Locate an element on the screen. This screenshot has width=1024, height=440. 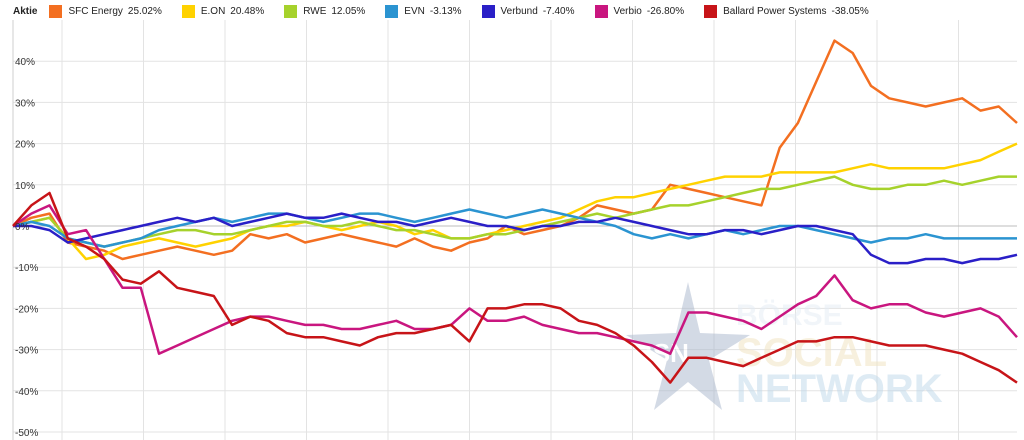
star-icon is located at coordinates (688, 346).